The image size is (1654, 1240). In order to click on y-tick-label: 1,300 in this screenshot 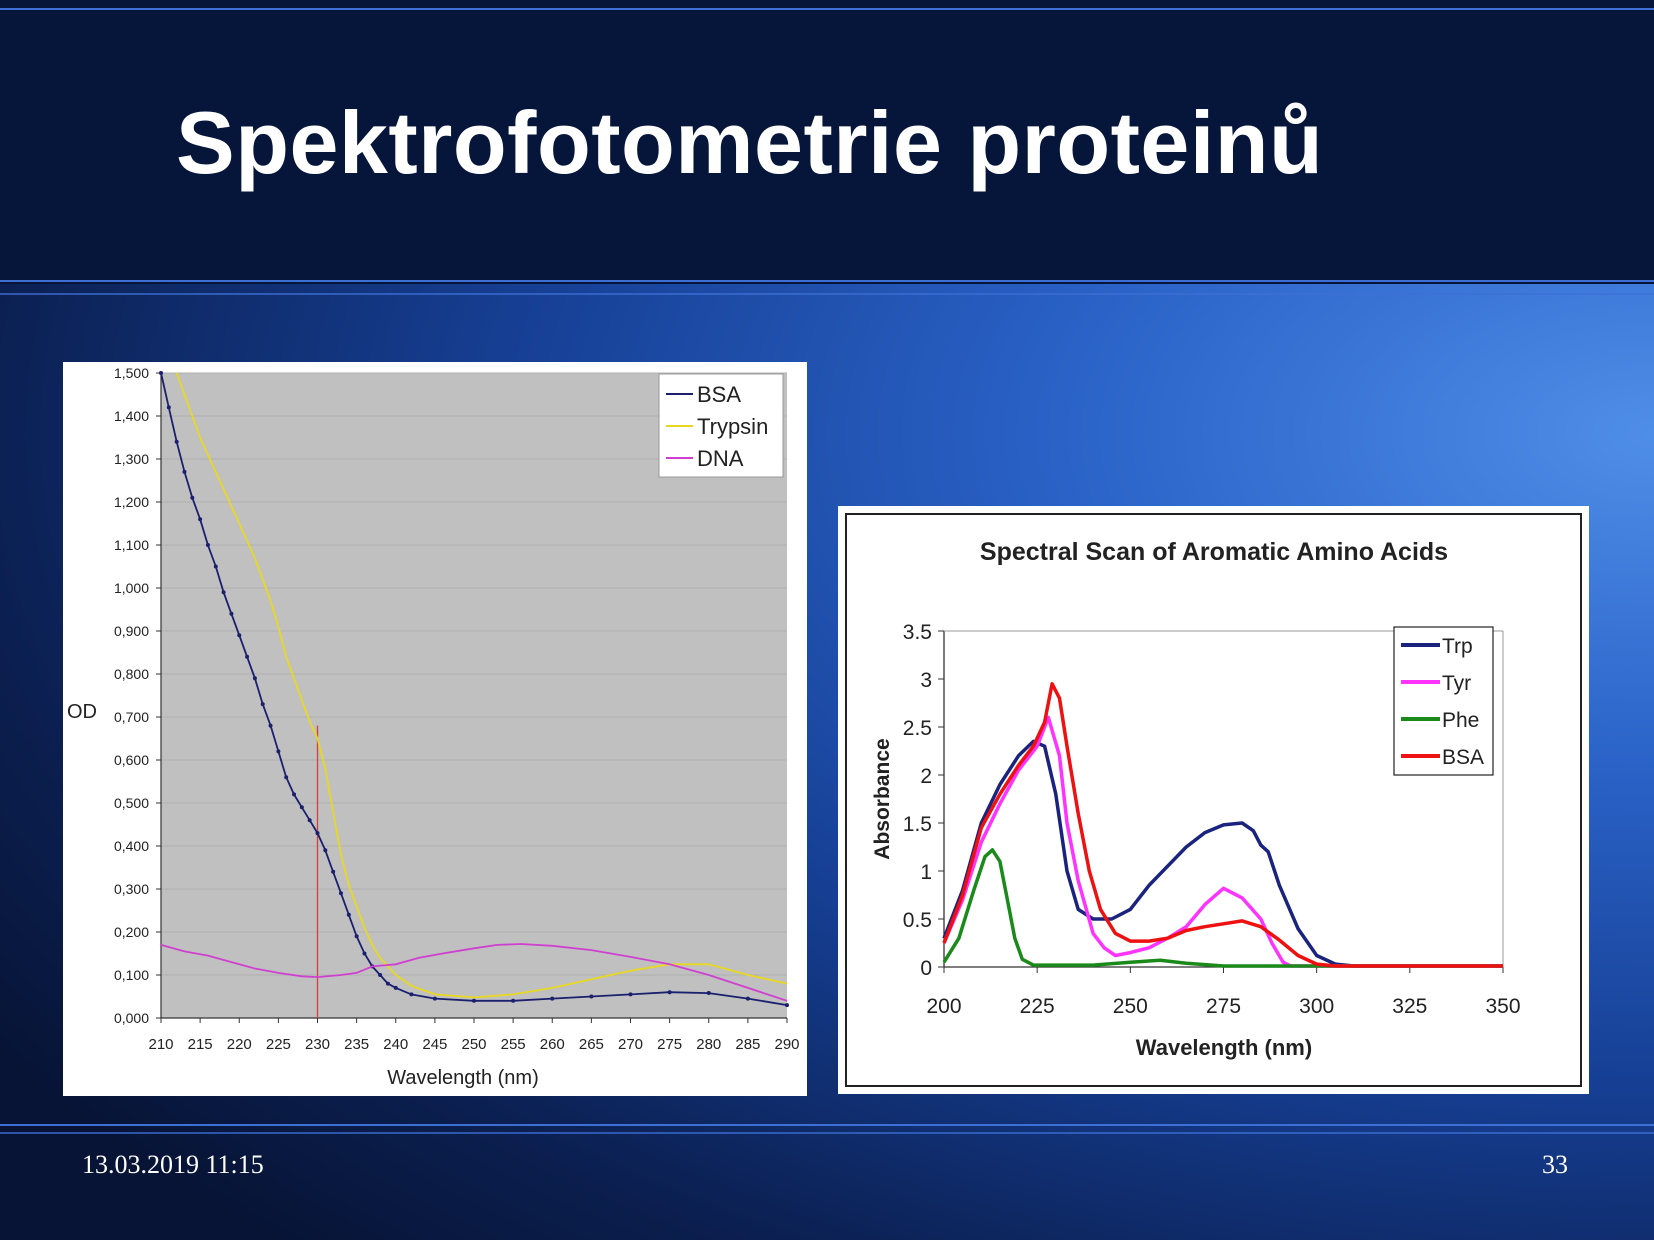, I will do `click(131, 459)`.